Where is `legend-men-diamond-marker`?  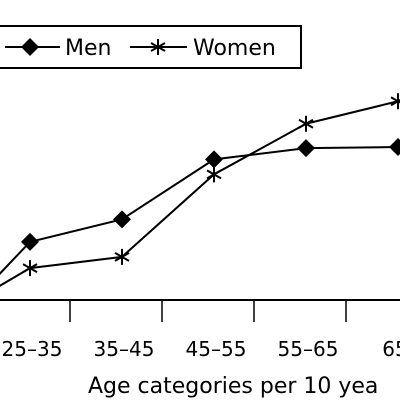 legend-men-diamond-marker is located at coordinates (30, 47).